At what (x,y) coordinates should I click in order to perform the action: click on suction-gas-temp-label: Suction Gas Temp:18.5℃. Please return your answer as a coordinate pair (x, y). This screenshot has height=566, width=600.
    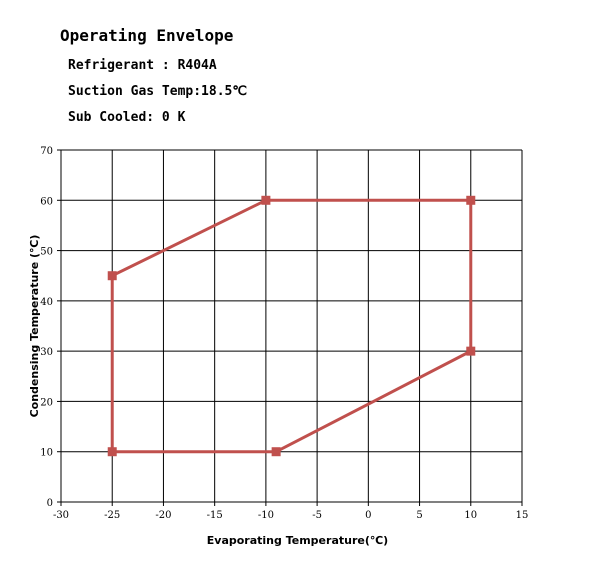
    Looking at the image, I should click on (157, 91).